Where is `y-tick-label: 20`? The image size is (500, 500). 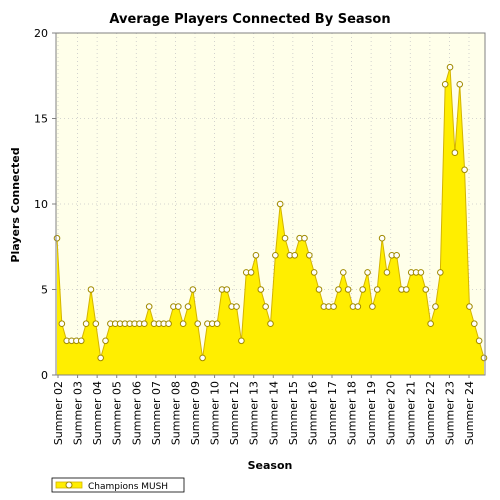 y-tick-label: 20 is located at coordinates (41, 33).